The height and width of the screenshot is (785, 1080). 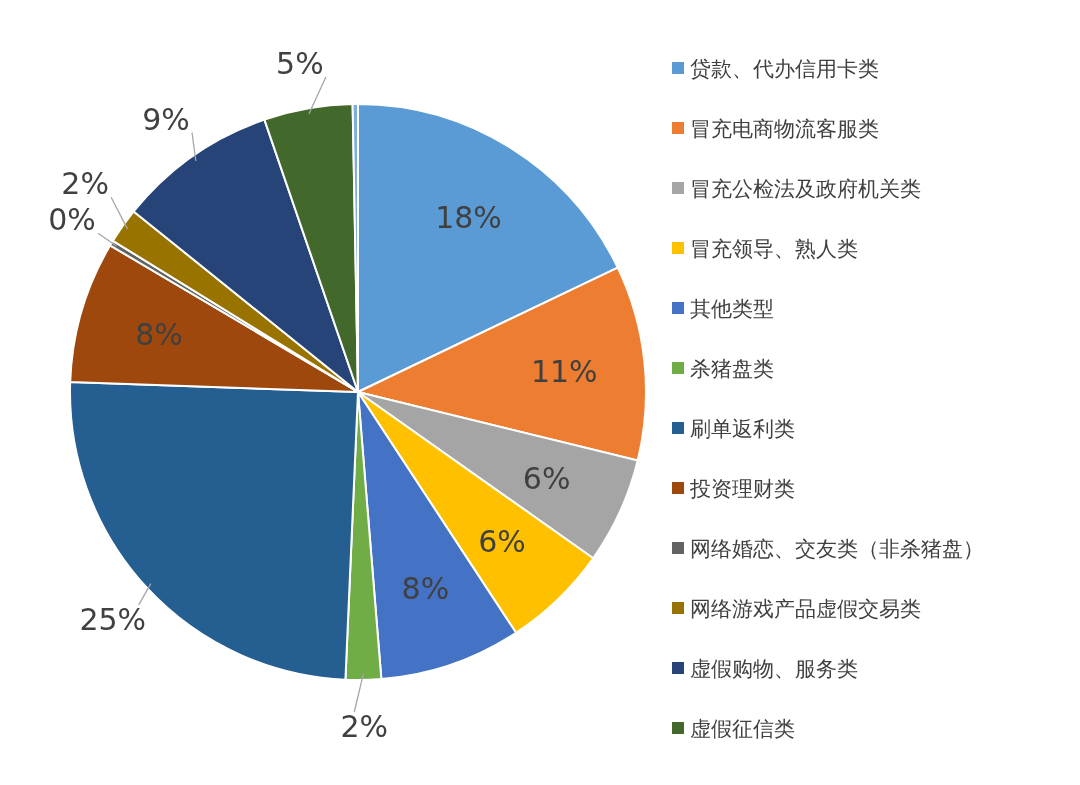 I want to click on legend-label: 网络游戏产品虚假交易类, so click(x=805, y=609).